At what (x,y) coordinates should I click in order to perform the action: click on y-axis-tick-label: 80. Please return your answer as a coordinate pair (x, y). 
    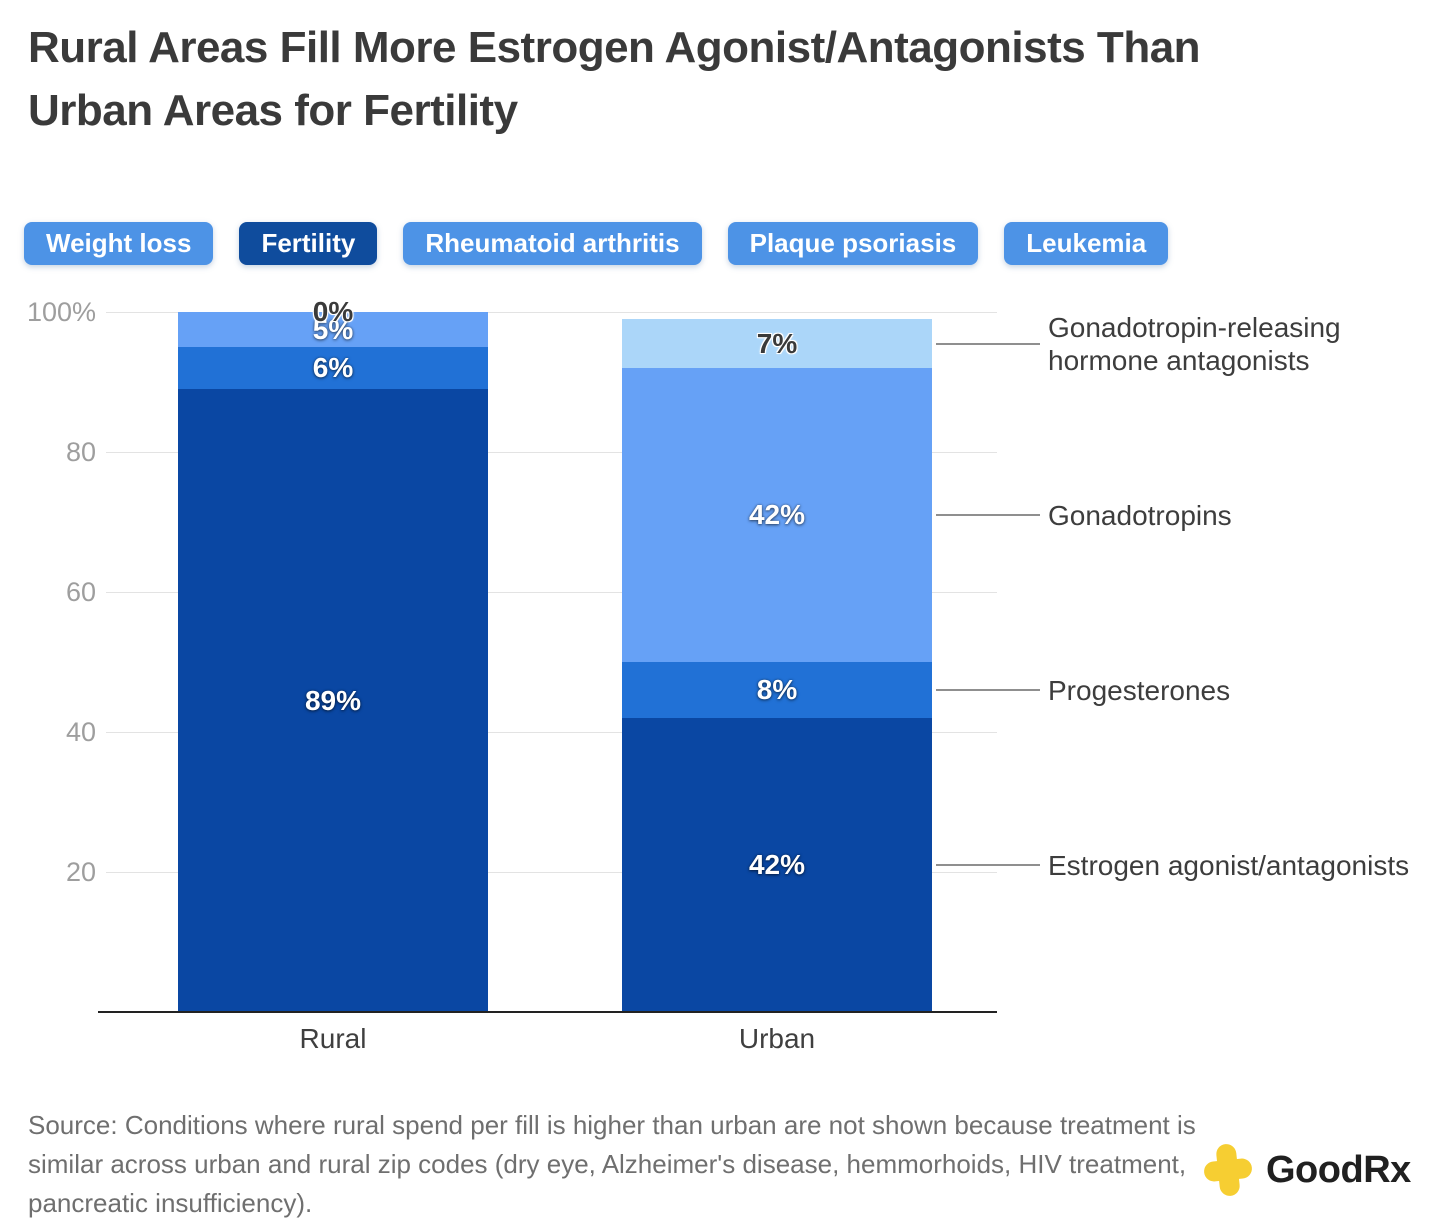
    Looking at the image, I should click on (80, 452).